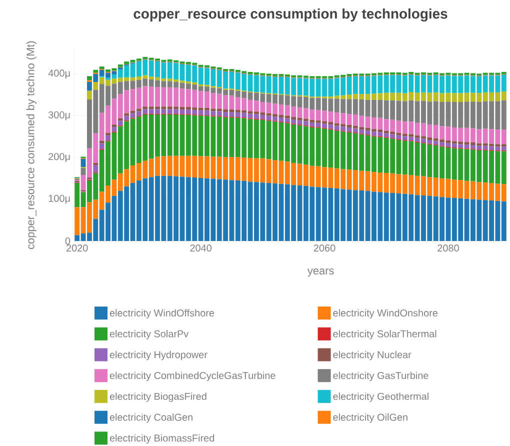 This screenshot has width=510, height=446. I want to click on legend-label: electricity OilGen, so click(370, 418).